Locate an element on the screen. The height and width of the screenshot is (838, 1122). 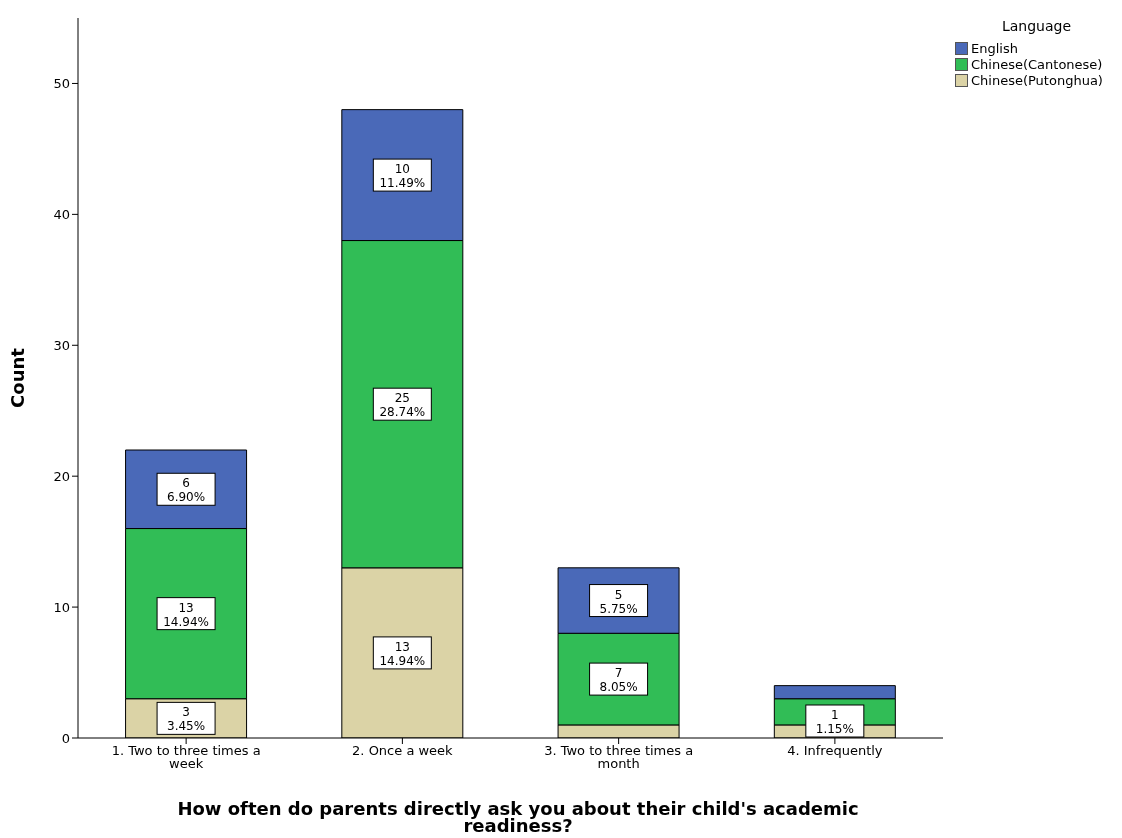
y-tick-label: 50 is located at coordinates (61, 84).